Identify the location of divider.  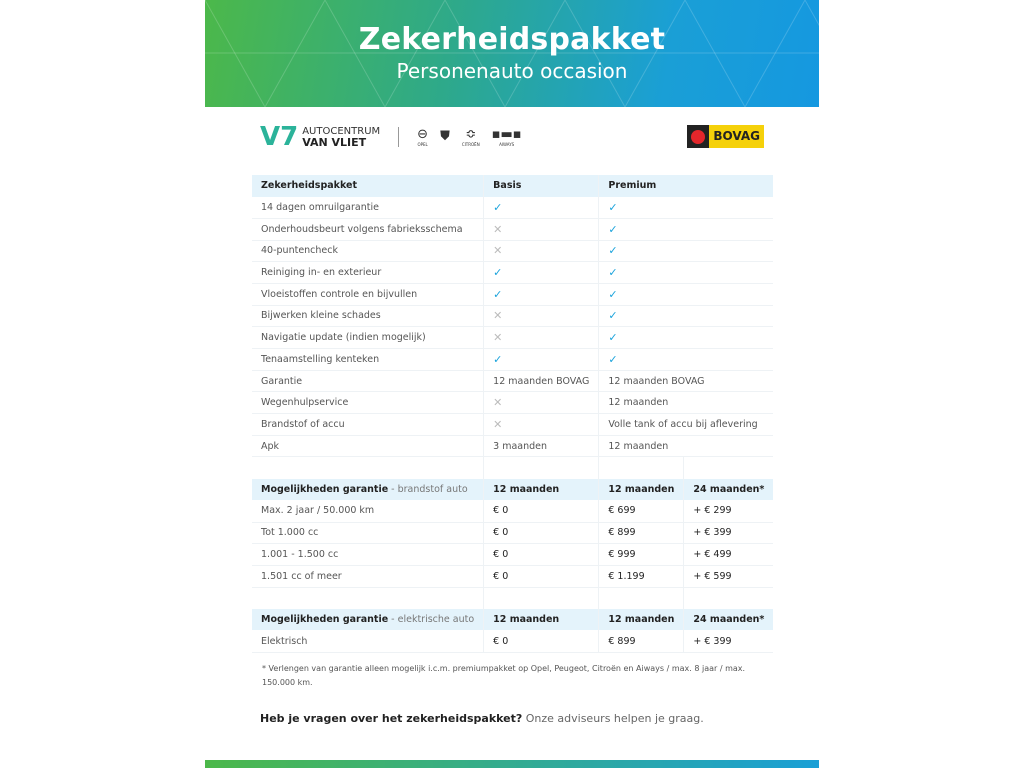
(399, 137).